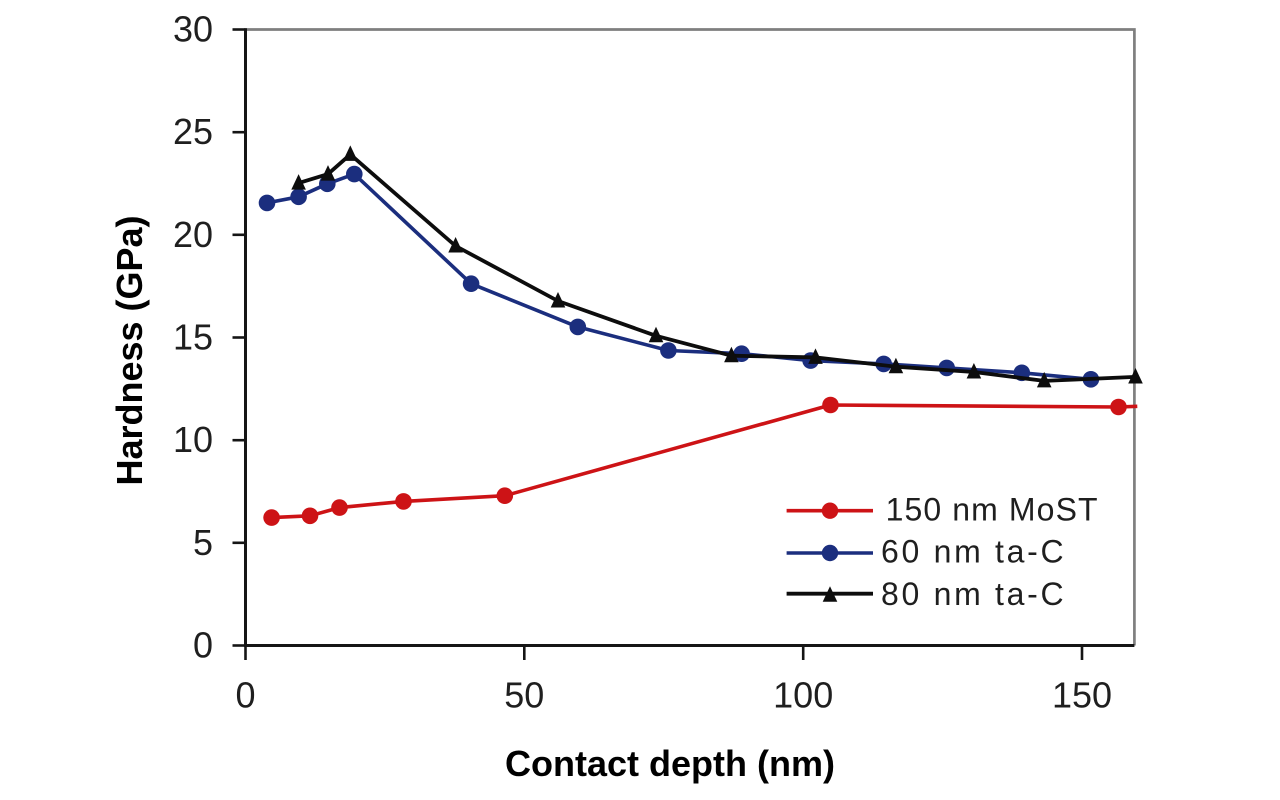 The image size is (1280, 800). I want to click on svg-text: Contact depth (nm), so click(670, 763).